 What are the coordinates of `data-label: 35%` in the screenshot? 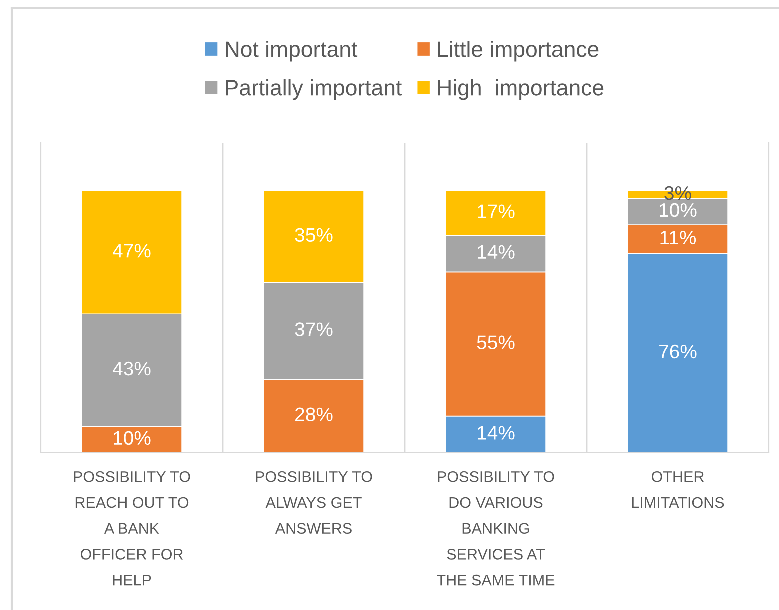 It's located at (314, 235).